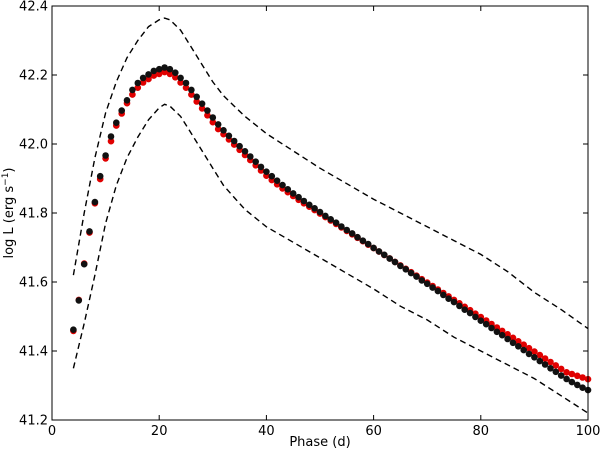 The width and height of the screenshot is (600, 452). What do you see at coordinates (9, 169) in the screenshot?
I see `y-axis-label-close: )` at bounding box center [9, 169].